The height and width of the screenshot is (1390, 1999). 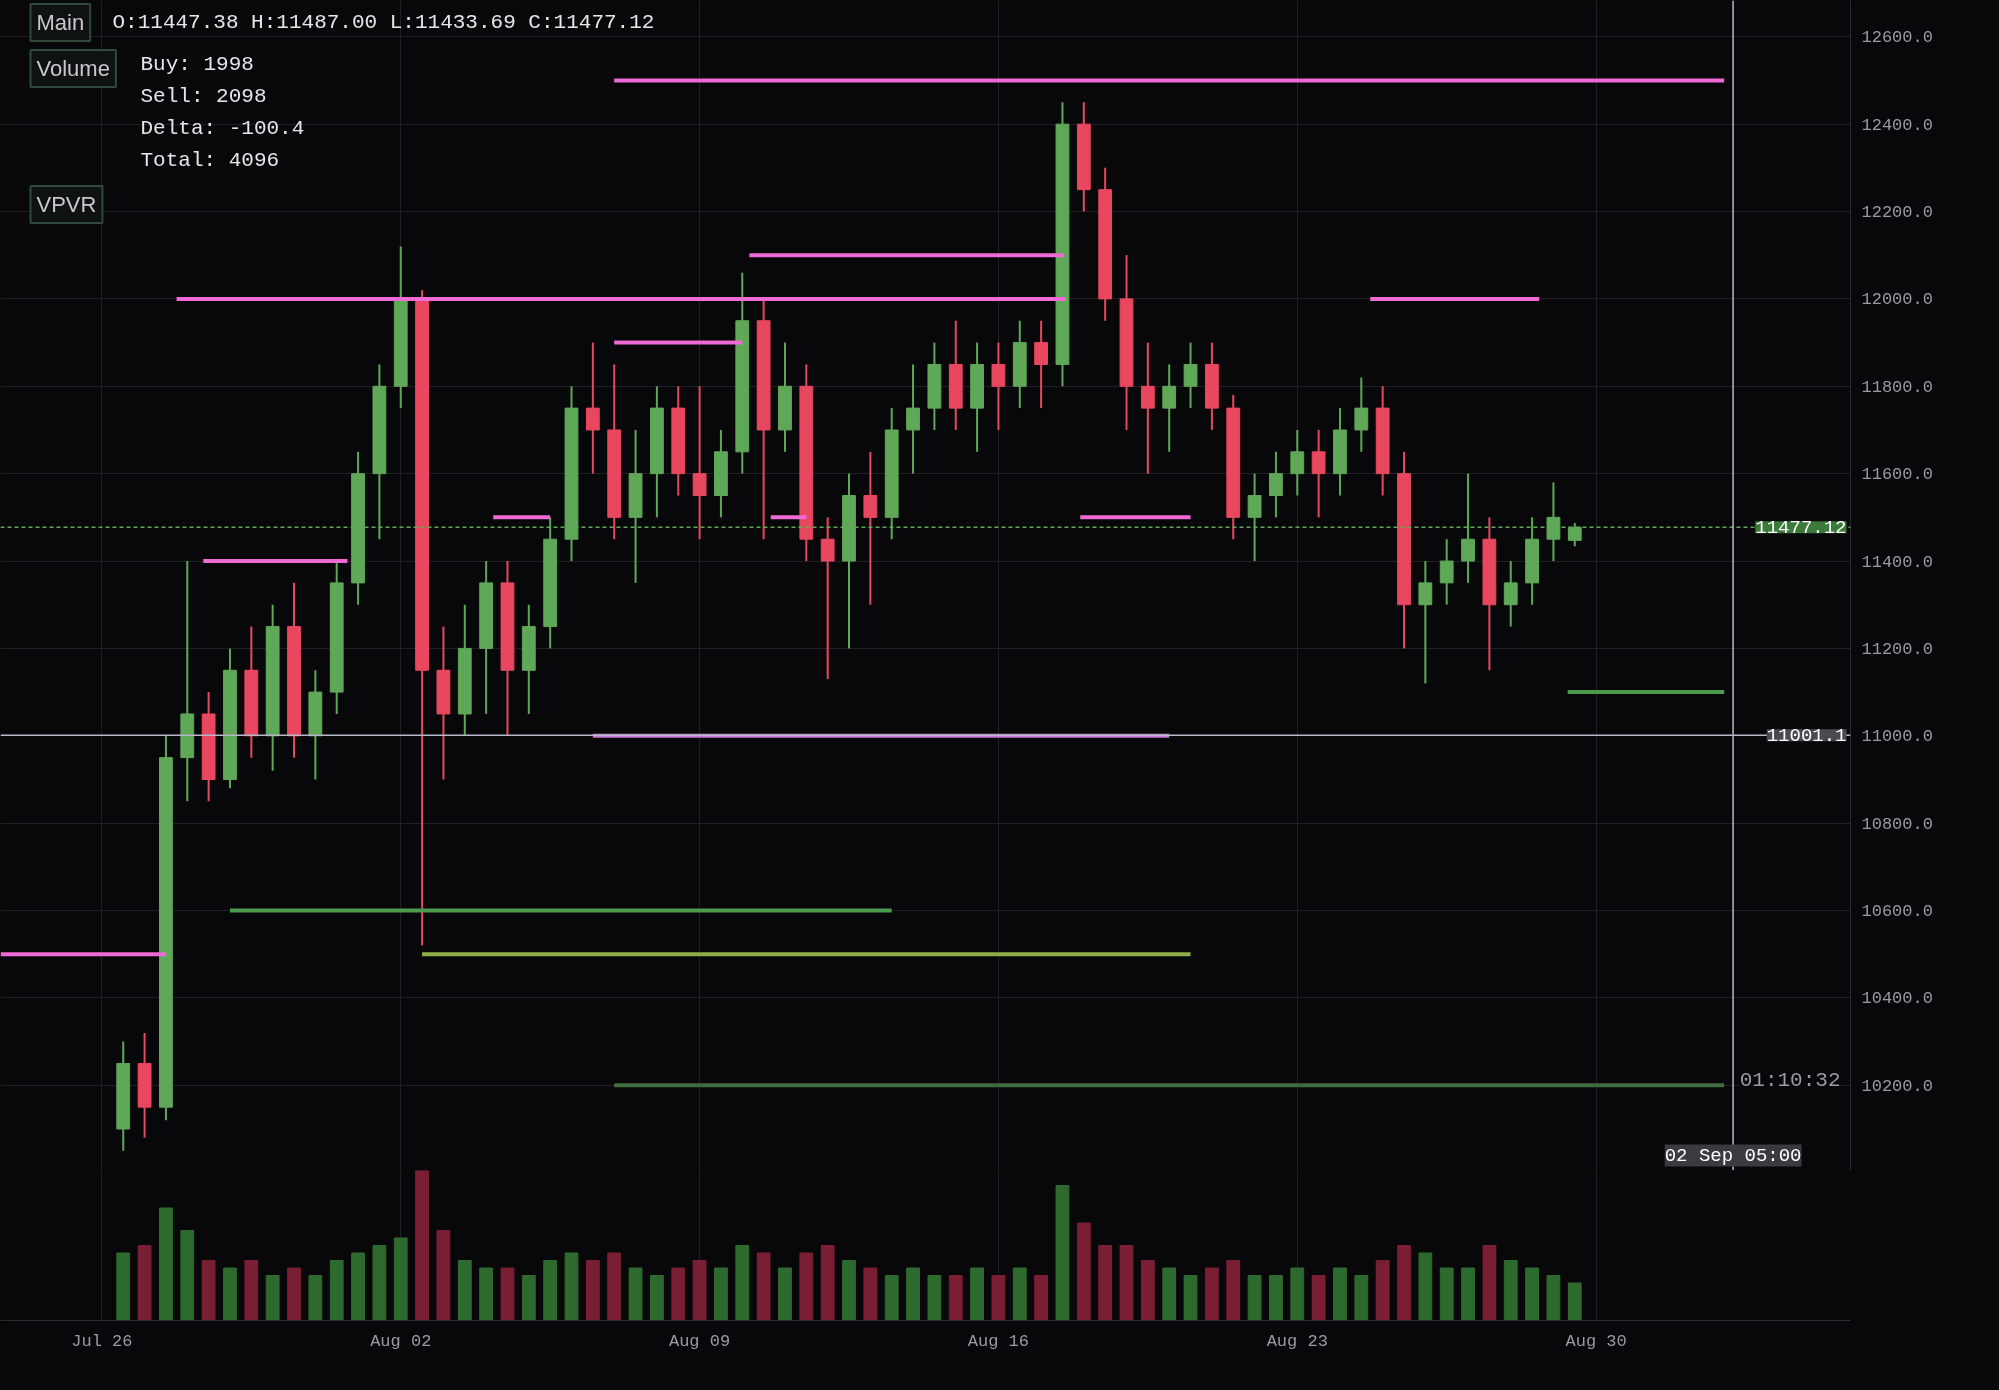 What do you see at coordinates (60, 22) in the screenshot?
I see `annotation: Main` at bounding box center [60, 22].